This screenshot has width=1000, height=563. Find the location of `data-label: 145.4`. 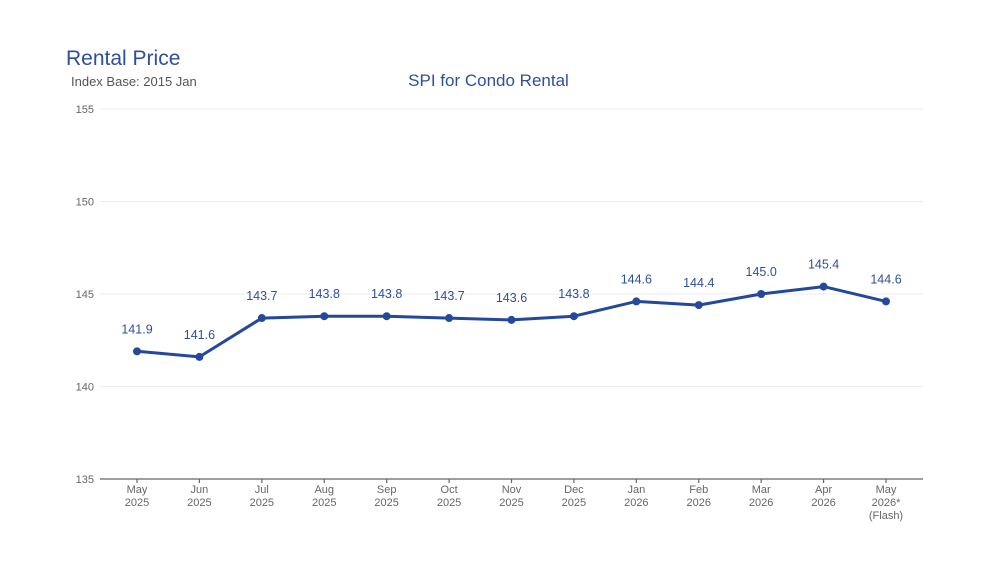

data-label: 145.4 is located at coordinates (823, 265).